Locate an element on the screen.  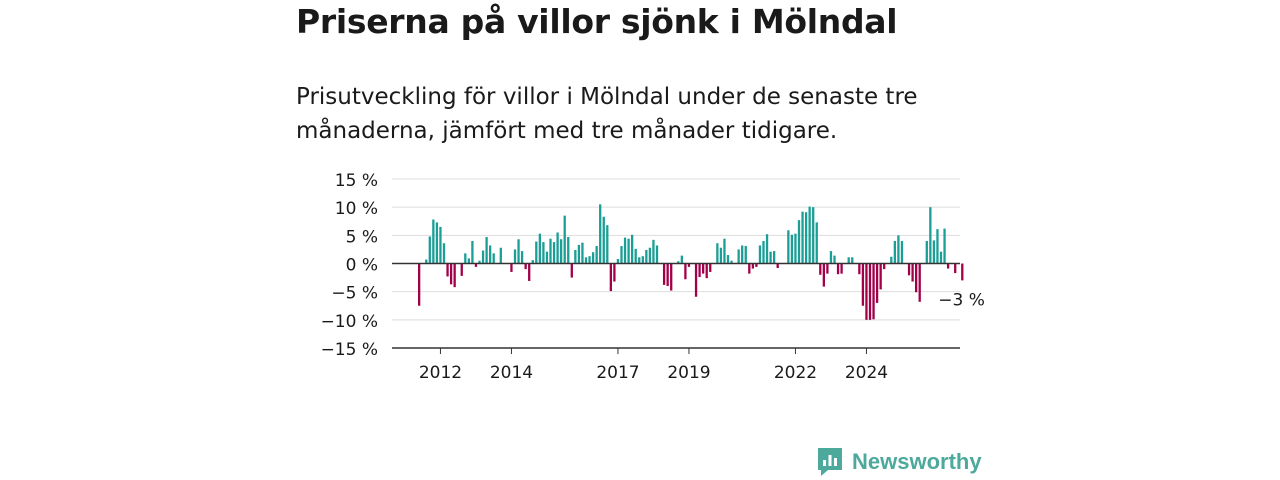
x-tick-label: 2014 is located at coordinates (511, 373).